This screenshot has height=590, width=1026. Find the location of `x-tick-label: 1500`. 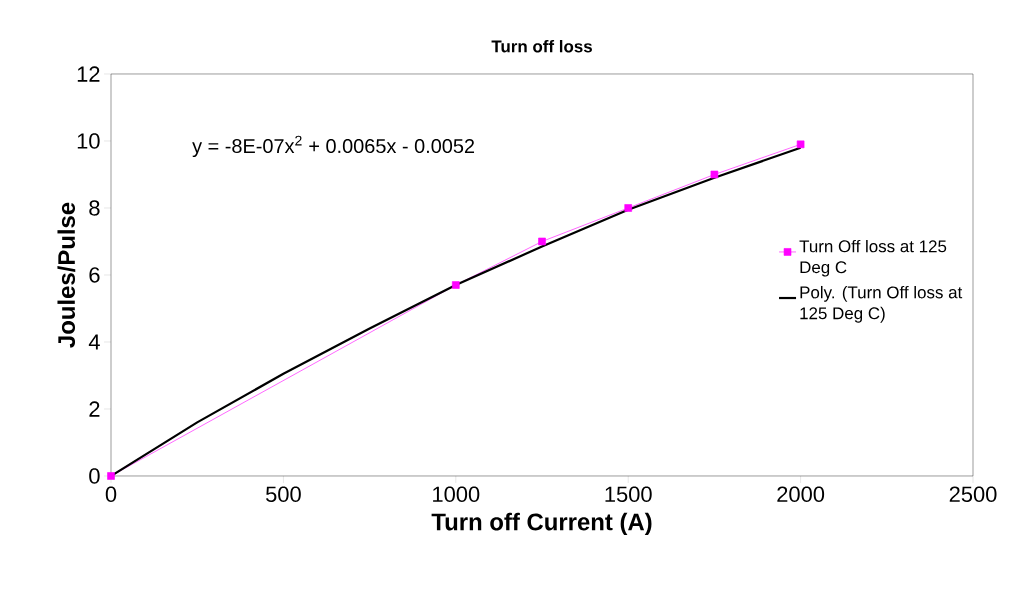

x-tick-label: 1500 is located at coordinates (628, 494).